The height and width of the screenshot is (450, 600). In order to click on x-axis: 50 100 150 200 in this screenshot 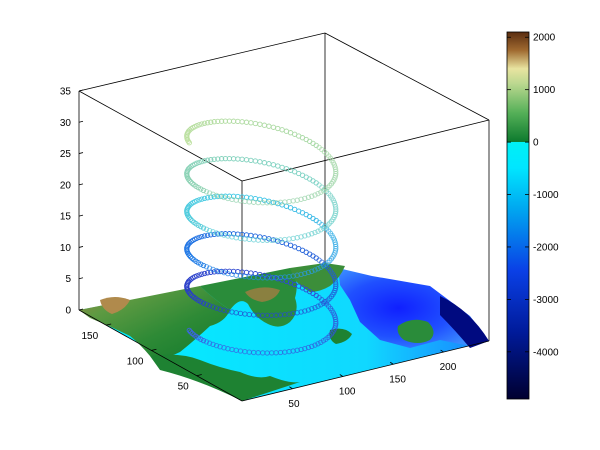, I will do `click(372, 379)`.